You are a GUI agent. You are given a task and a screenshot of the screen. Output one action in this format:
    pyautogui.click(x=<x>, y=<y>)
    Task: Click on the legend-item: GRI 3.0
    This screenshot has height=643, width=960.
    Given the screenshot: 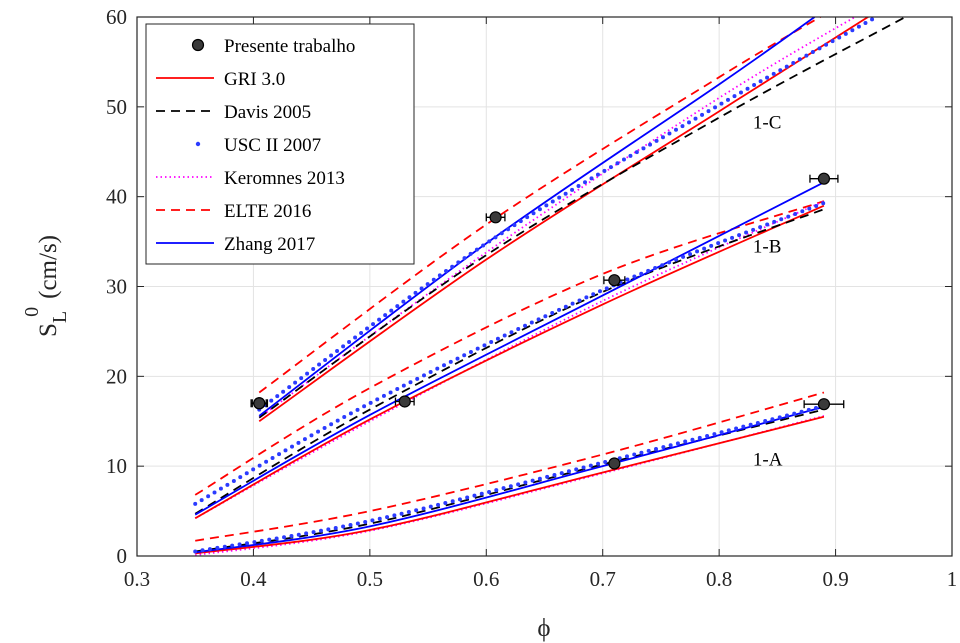 What is the action you would take?
    pyautogui.click(x=220, y=79)
    